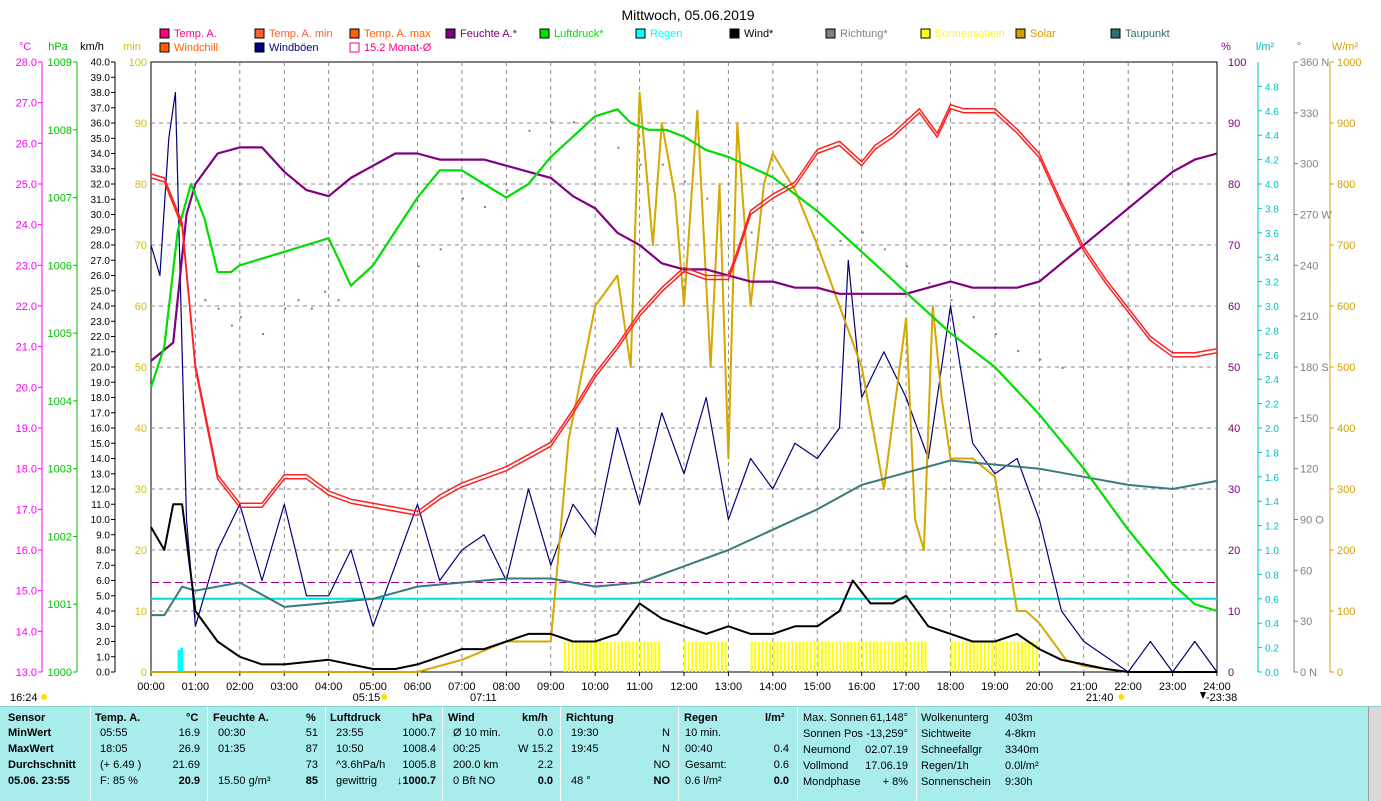 This screenshot has height=801, width=1381. I want to click on temp-tick: 27.0, so click(26, 104).